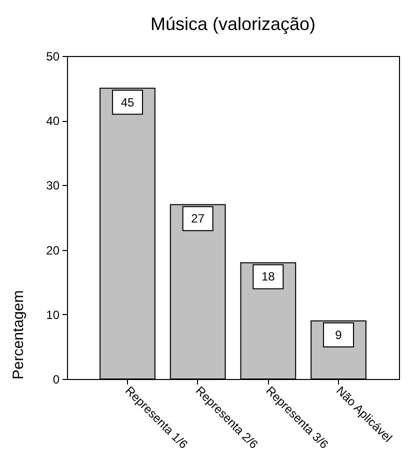 Image resolution: width=410 pixels, height=459 pixels. I want to click on y-tick-label: 20, so click(53, 250).